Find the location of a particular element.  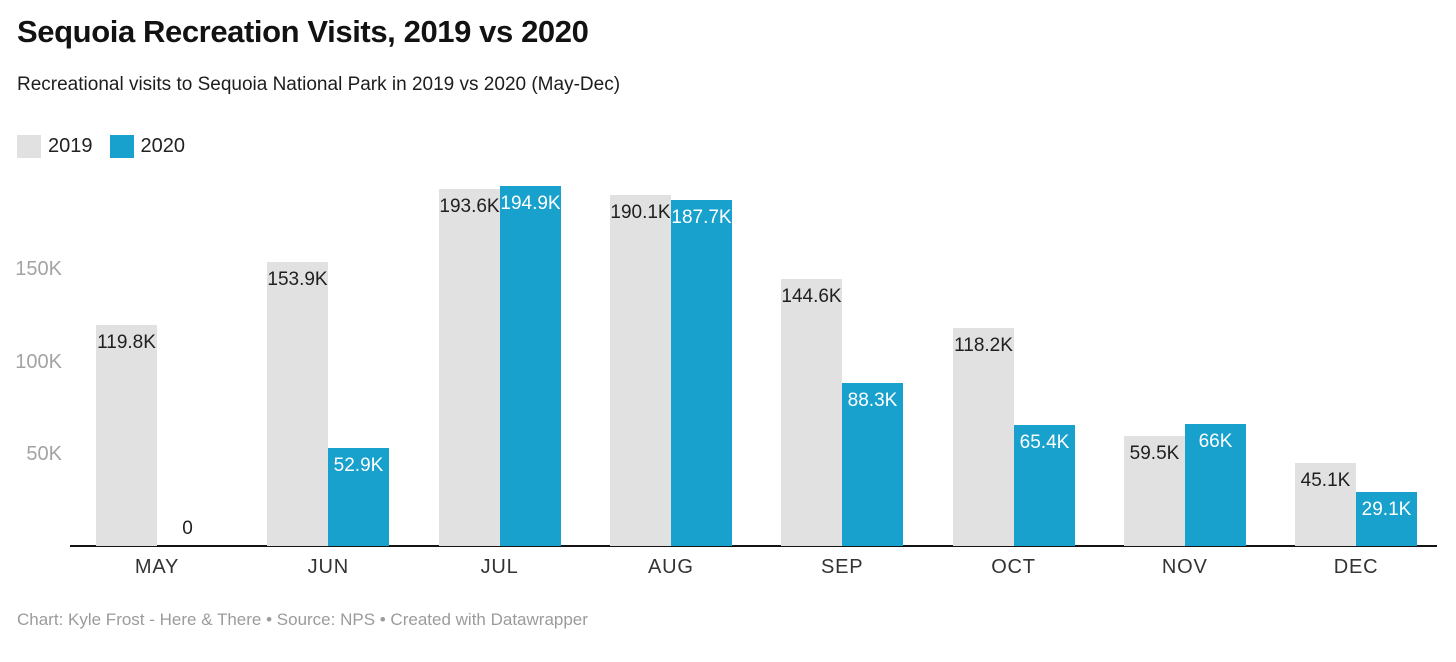

bar-2019-dec is located at coordinates (1325, 504).